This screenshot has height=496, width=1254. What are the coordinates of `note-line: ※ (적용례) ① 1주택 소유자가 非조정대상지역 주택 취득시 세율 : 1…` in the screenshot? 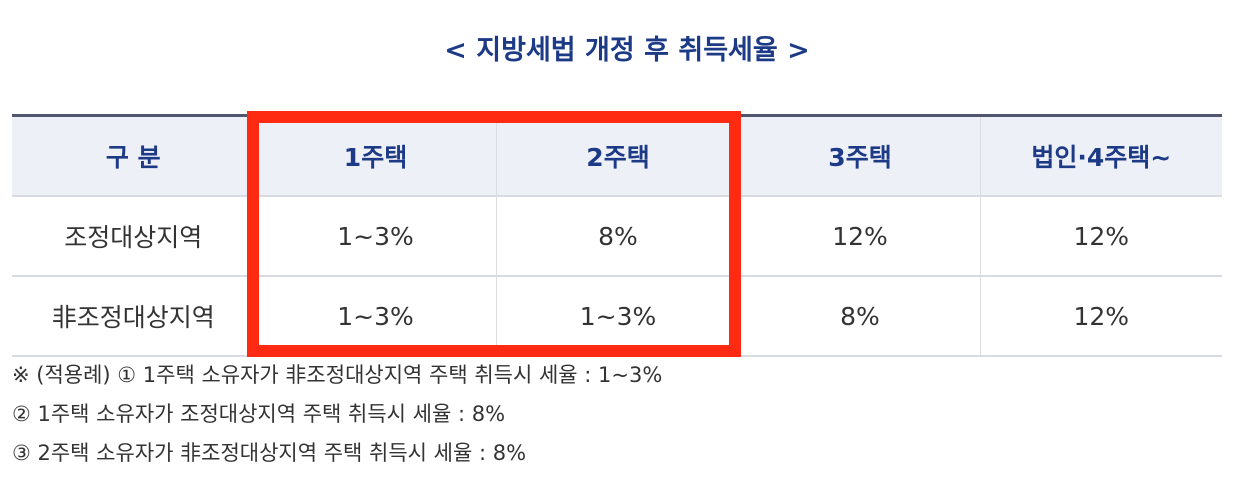 It's located at (337, 375).